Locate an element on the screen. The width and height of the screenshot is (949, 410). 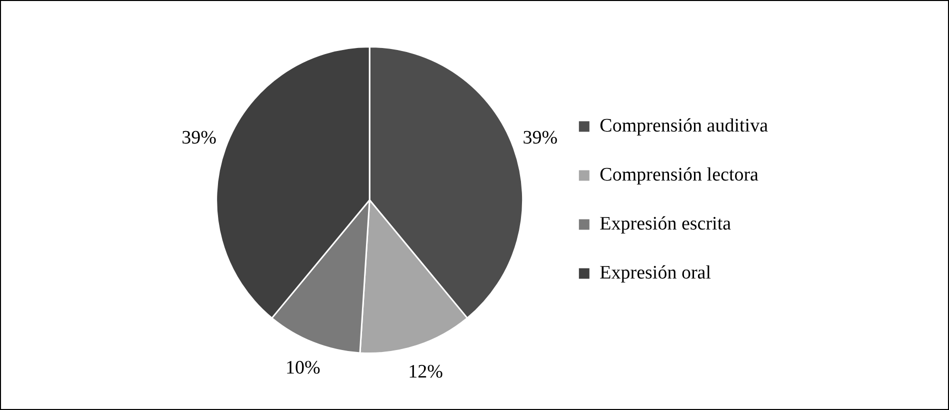
legend-label: Expresión escrita is located at coordinates (666, 223).